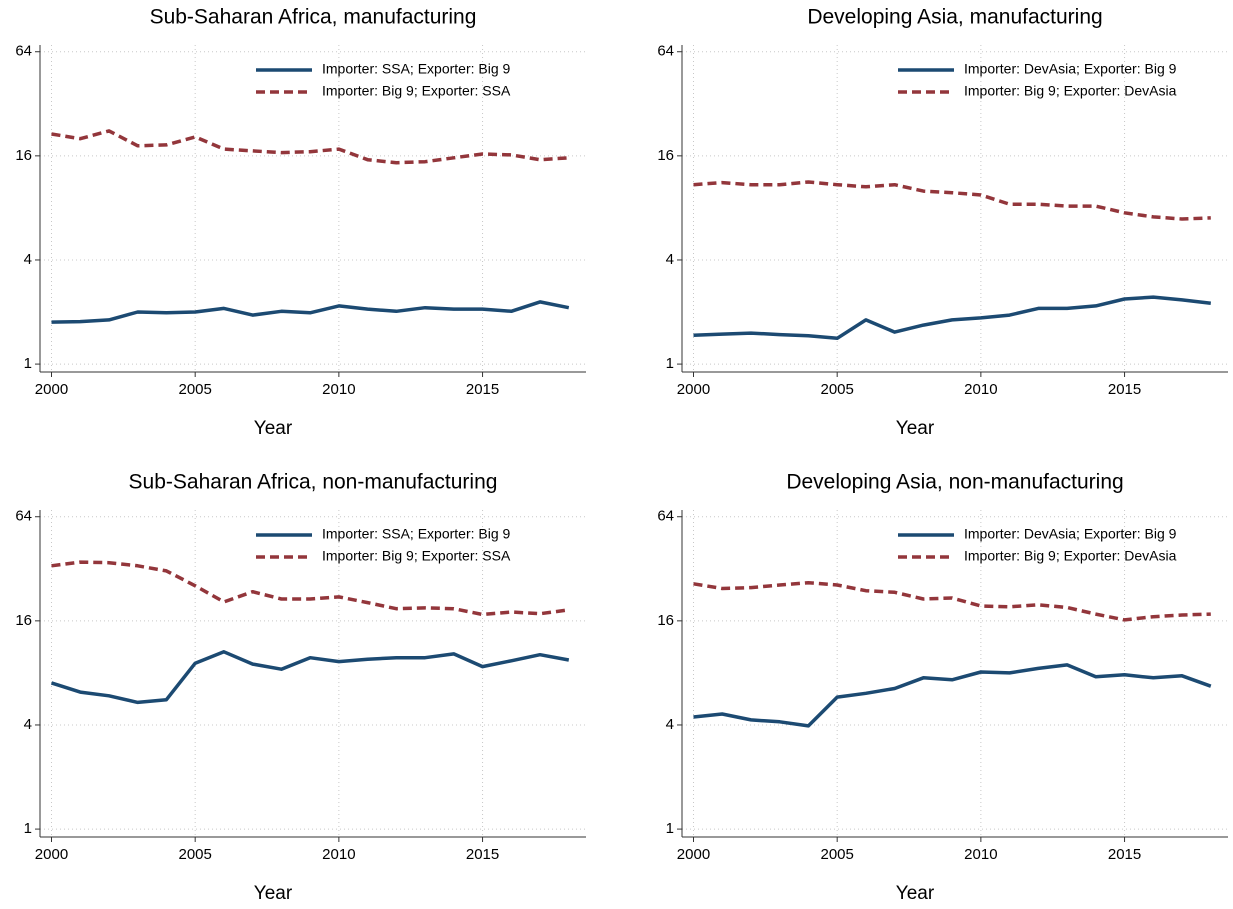  What do you see at coordinates (954, 17) in the screenshot?
I see `panel-title: Developing Asia, manufacturing` at bounding box center [954, 17].